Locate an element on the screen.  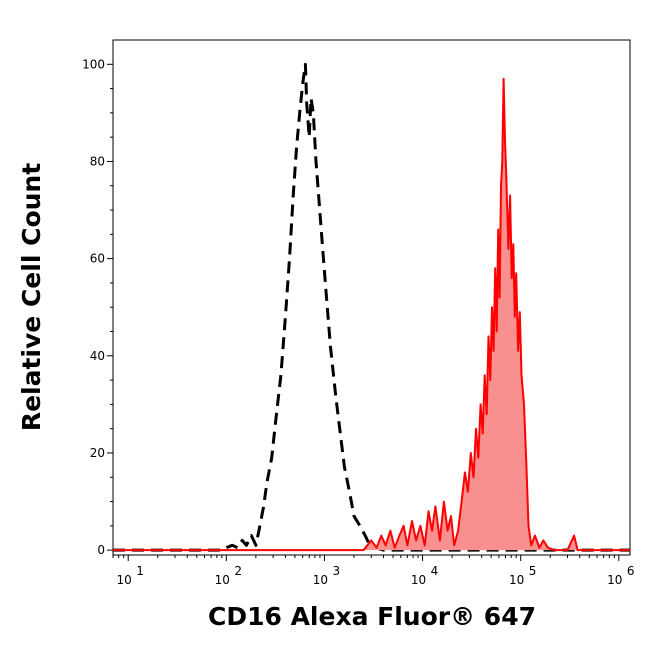
x-axis: 10 1 10 2 10 3 10 4 10 5 10 6 is located at coordinates (373, 571).